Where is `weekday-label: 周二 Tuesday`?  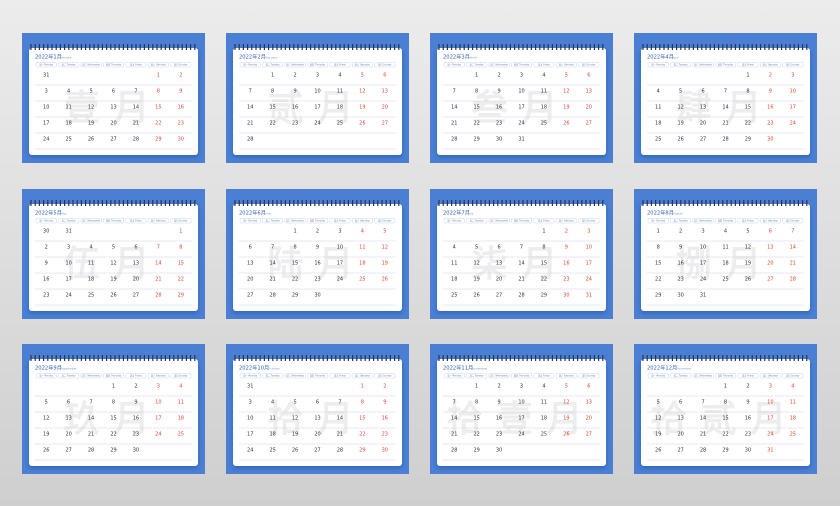 weekday-label: 周二 Tuesday is located at coordinates (69, 64).